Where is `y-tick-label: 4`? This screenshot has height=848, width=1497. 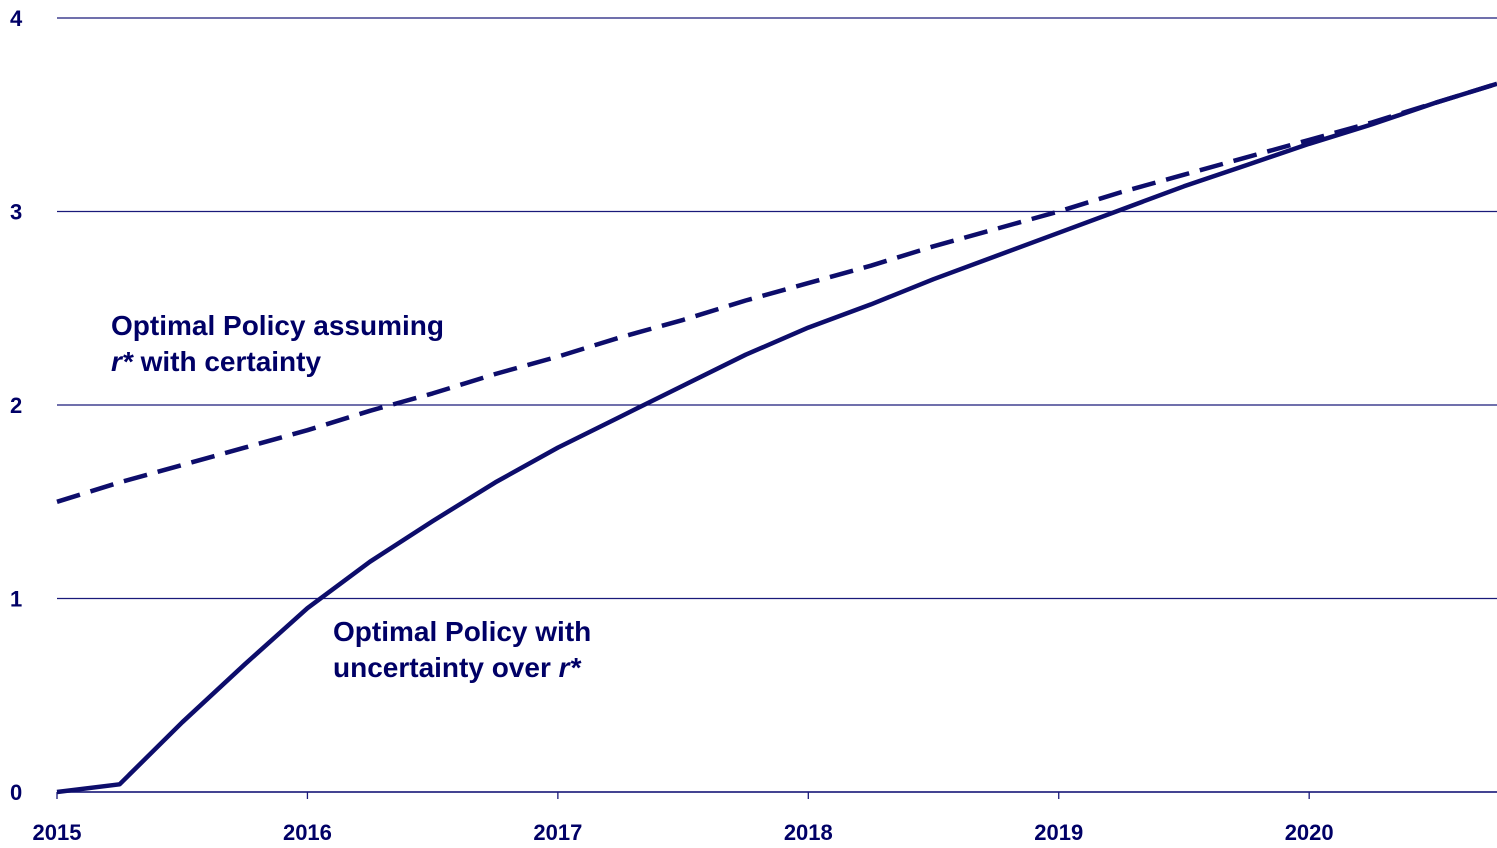
y-tick-label: 4 is located at coordinates (16, 18).